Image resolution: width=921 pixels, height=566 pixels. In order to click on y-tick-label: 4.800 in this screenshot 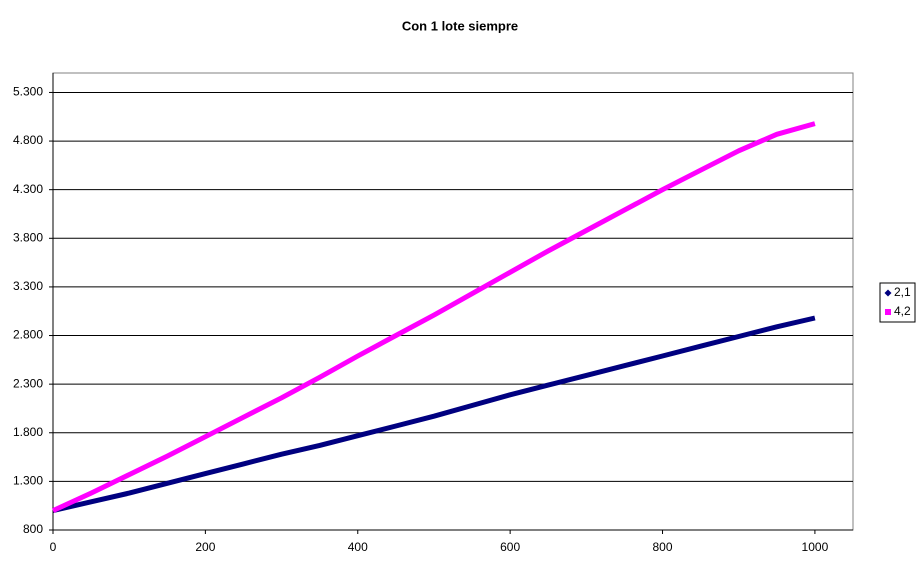, I will do `click(28, 140)`.